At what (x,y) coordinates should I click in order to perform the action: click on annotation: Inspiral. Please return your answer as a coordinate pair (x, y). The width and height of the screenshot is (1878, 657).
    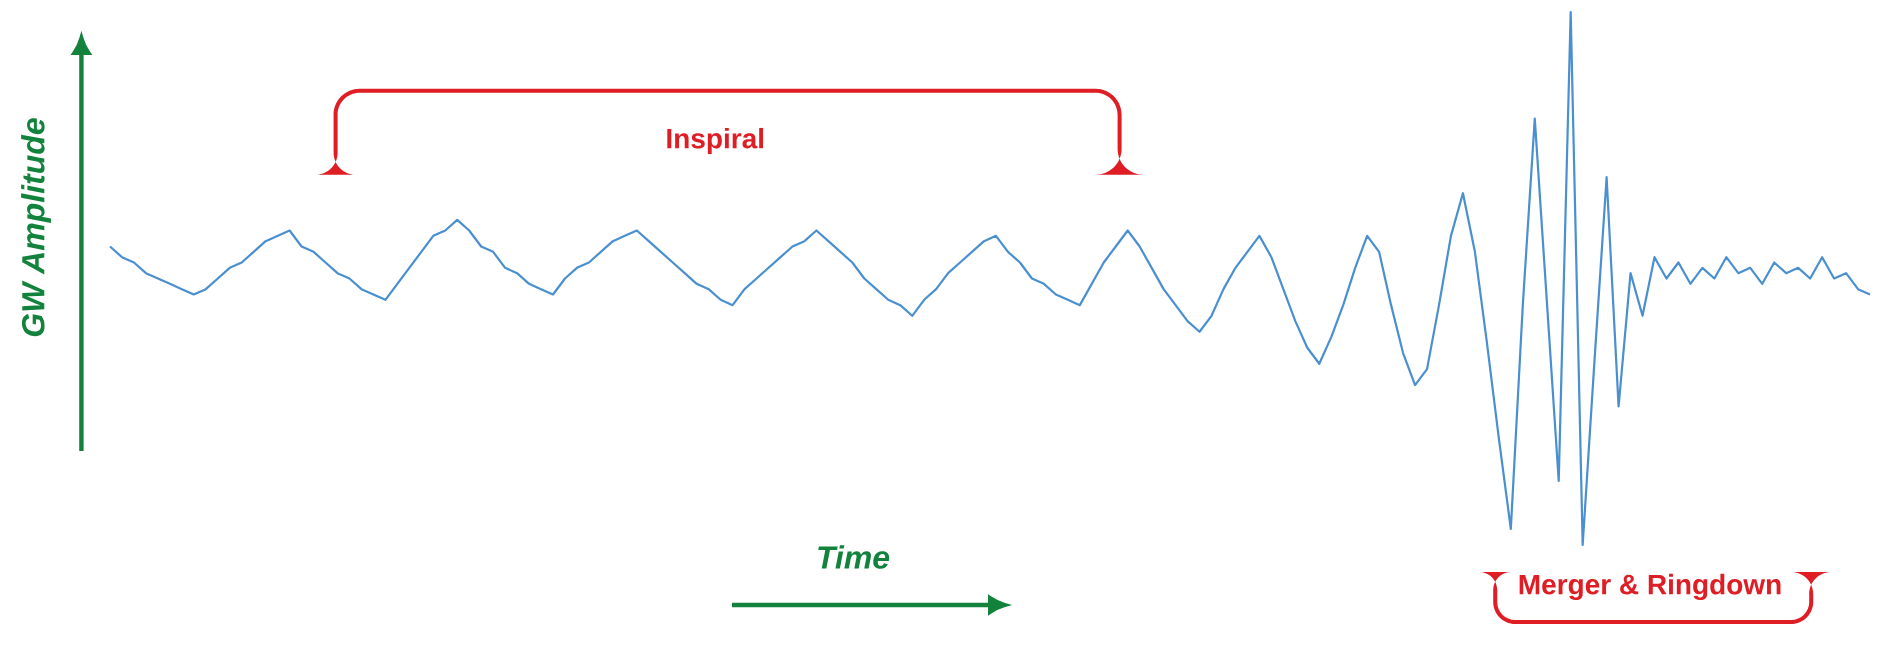
    Looking at the image, I should click on (715, 141).